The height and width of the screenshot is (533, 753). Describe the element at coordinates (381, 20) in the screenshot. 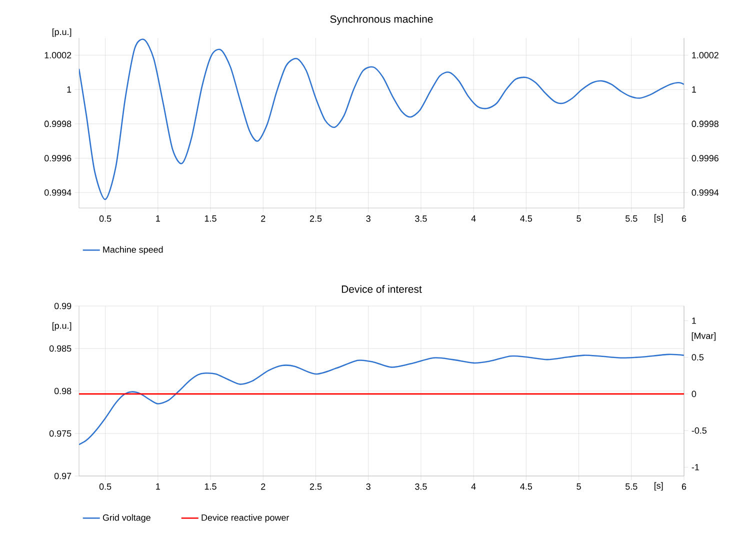

I see `chart-title: Synchronous machine` at that location.